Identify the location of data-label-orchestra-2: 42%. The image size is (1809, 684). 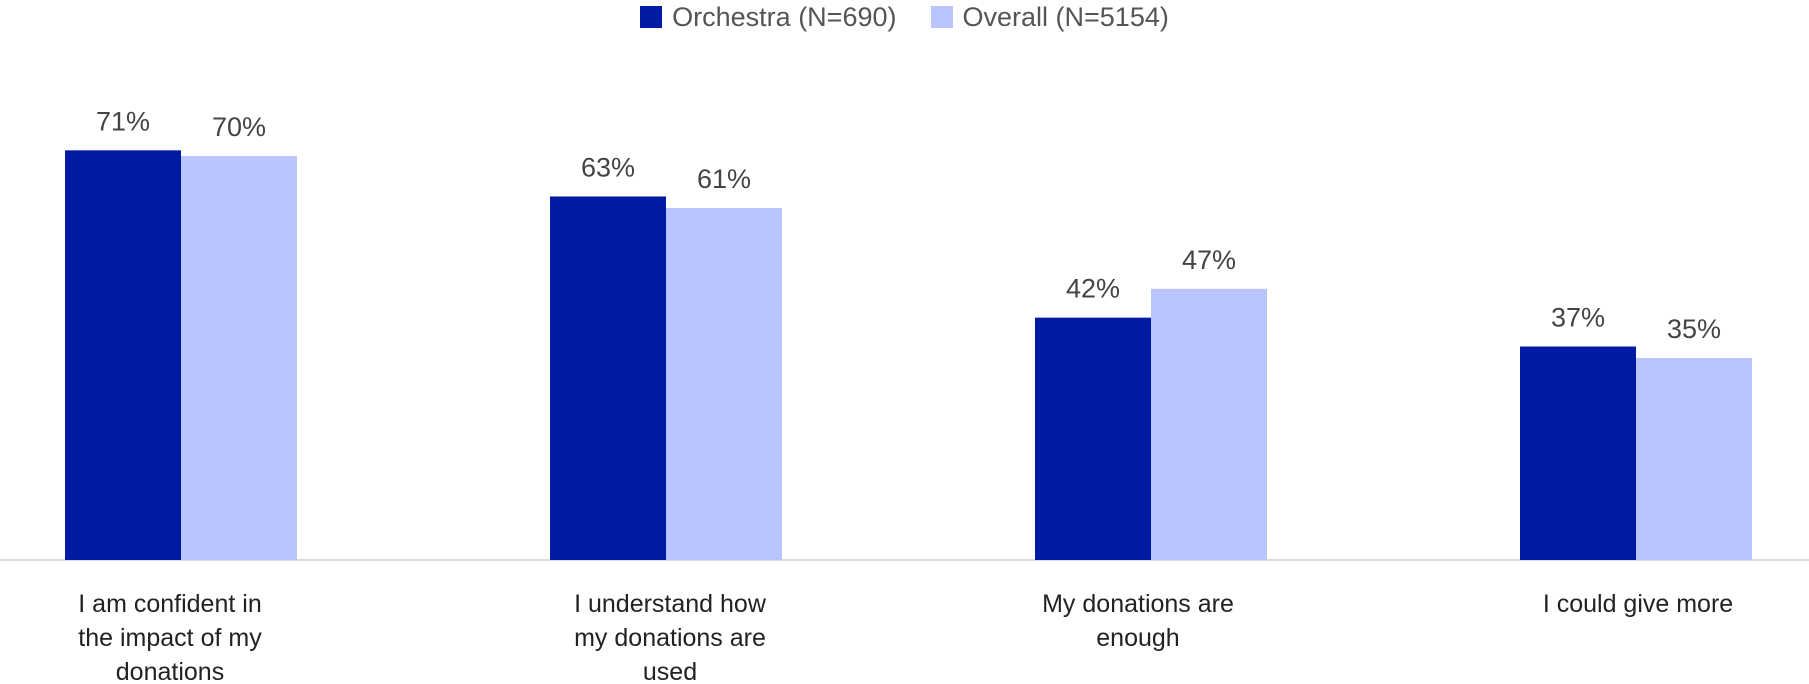
(1093, 289).